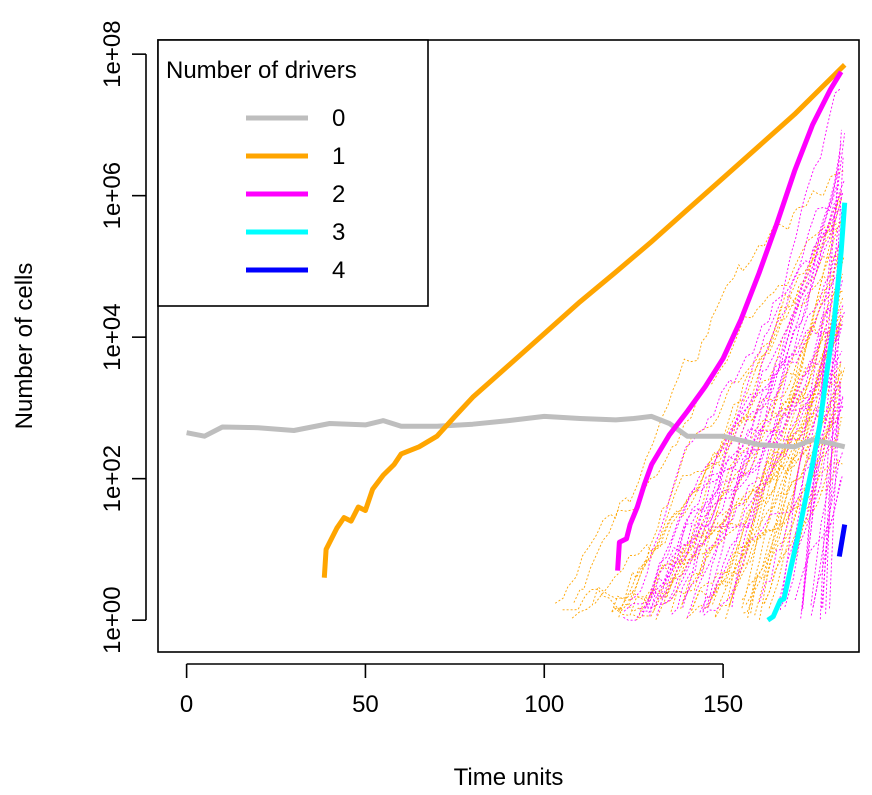  Describe the element at coordinates (112, 53) in the screenshot. I see `y-tick-label: 1e+08` at that location.